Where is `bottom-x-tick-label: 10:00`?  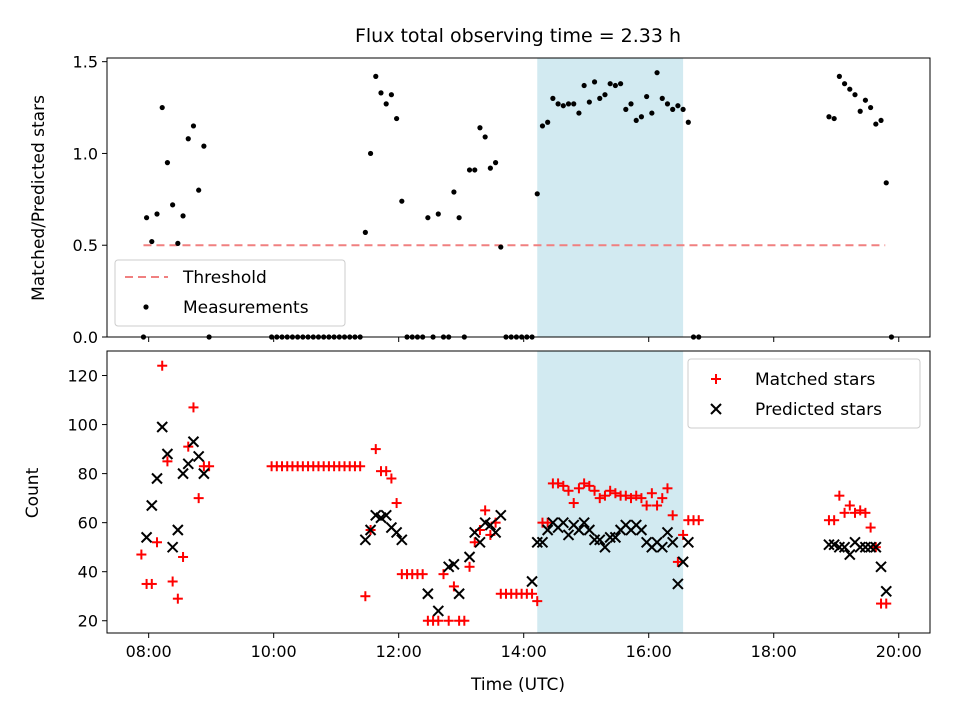
bottom-x-tick-label: 10:00 is located at coordinates (274, 651).